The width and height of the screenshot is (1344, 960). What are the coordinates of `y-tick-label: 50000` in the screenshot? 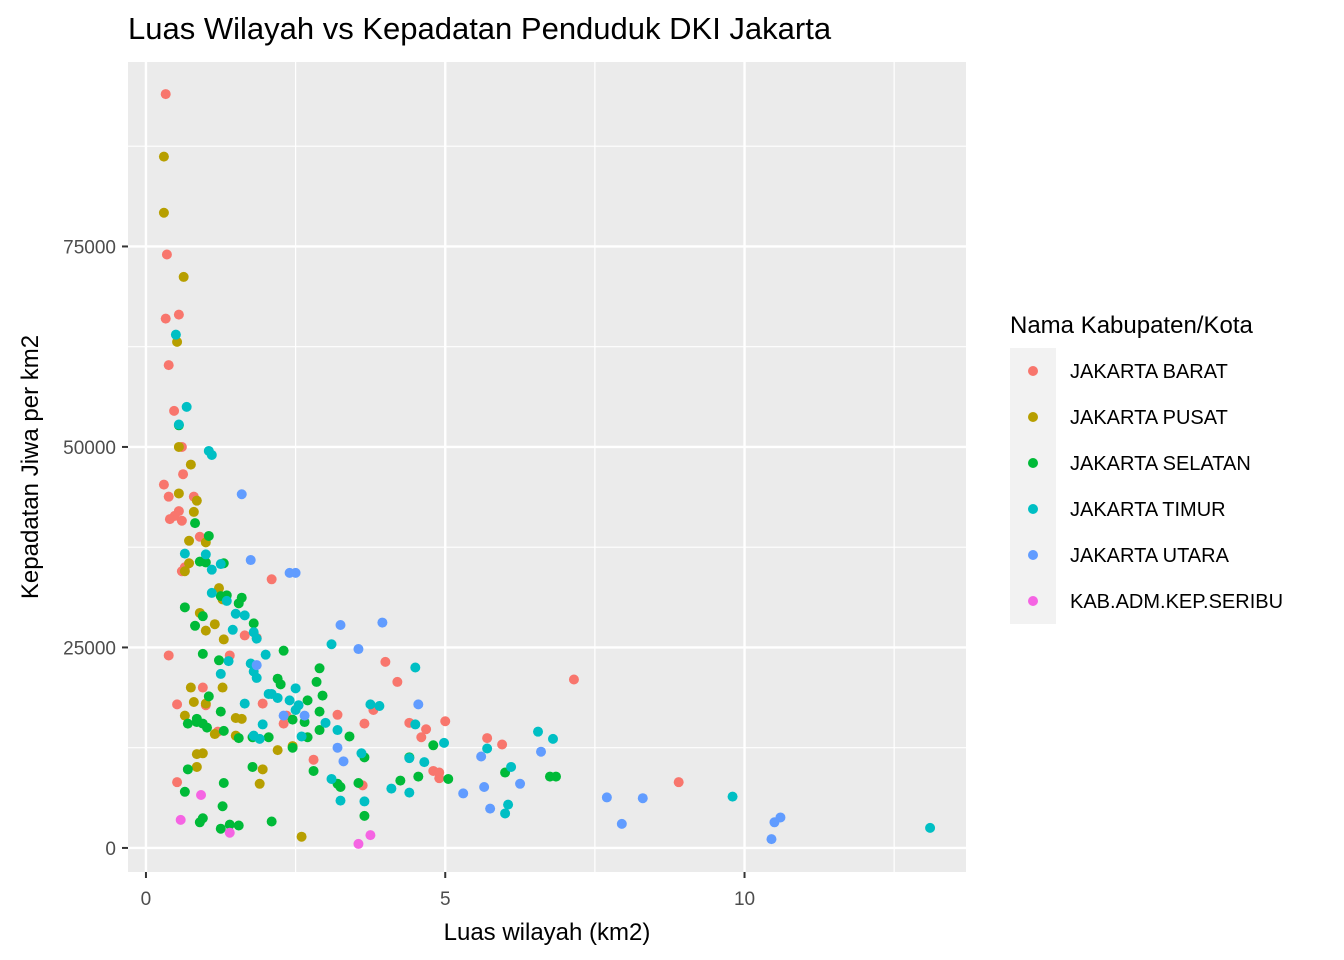 It's located at (89, 448).